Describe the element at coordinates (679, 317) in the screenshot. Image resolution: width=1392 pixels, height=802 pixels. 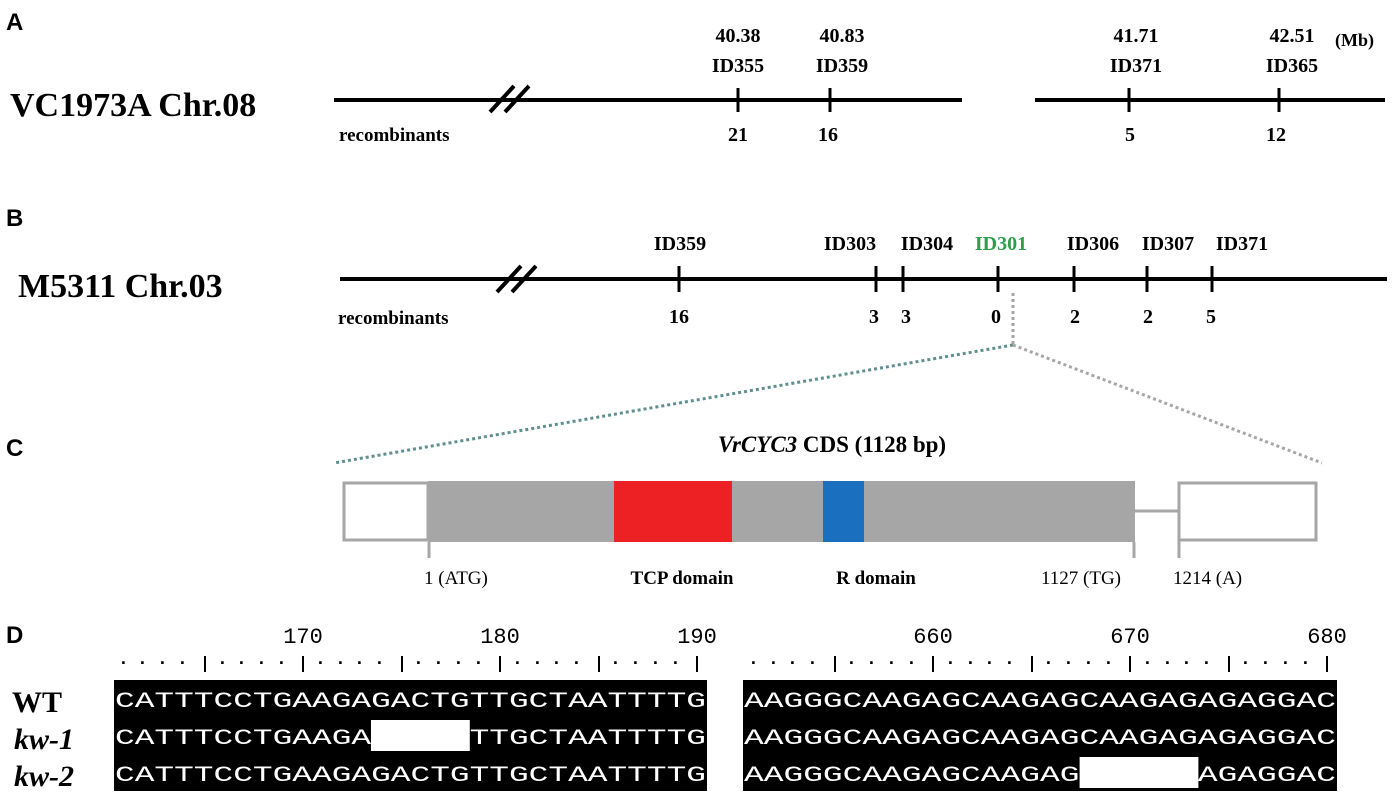
I see `marker-recombinants: 16` at that location.